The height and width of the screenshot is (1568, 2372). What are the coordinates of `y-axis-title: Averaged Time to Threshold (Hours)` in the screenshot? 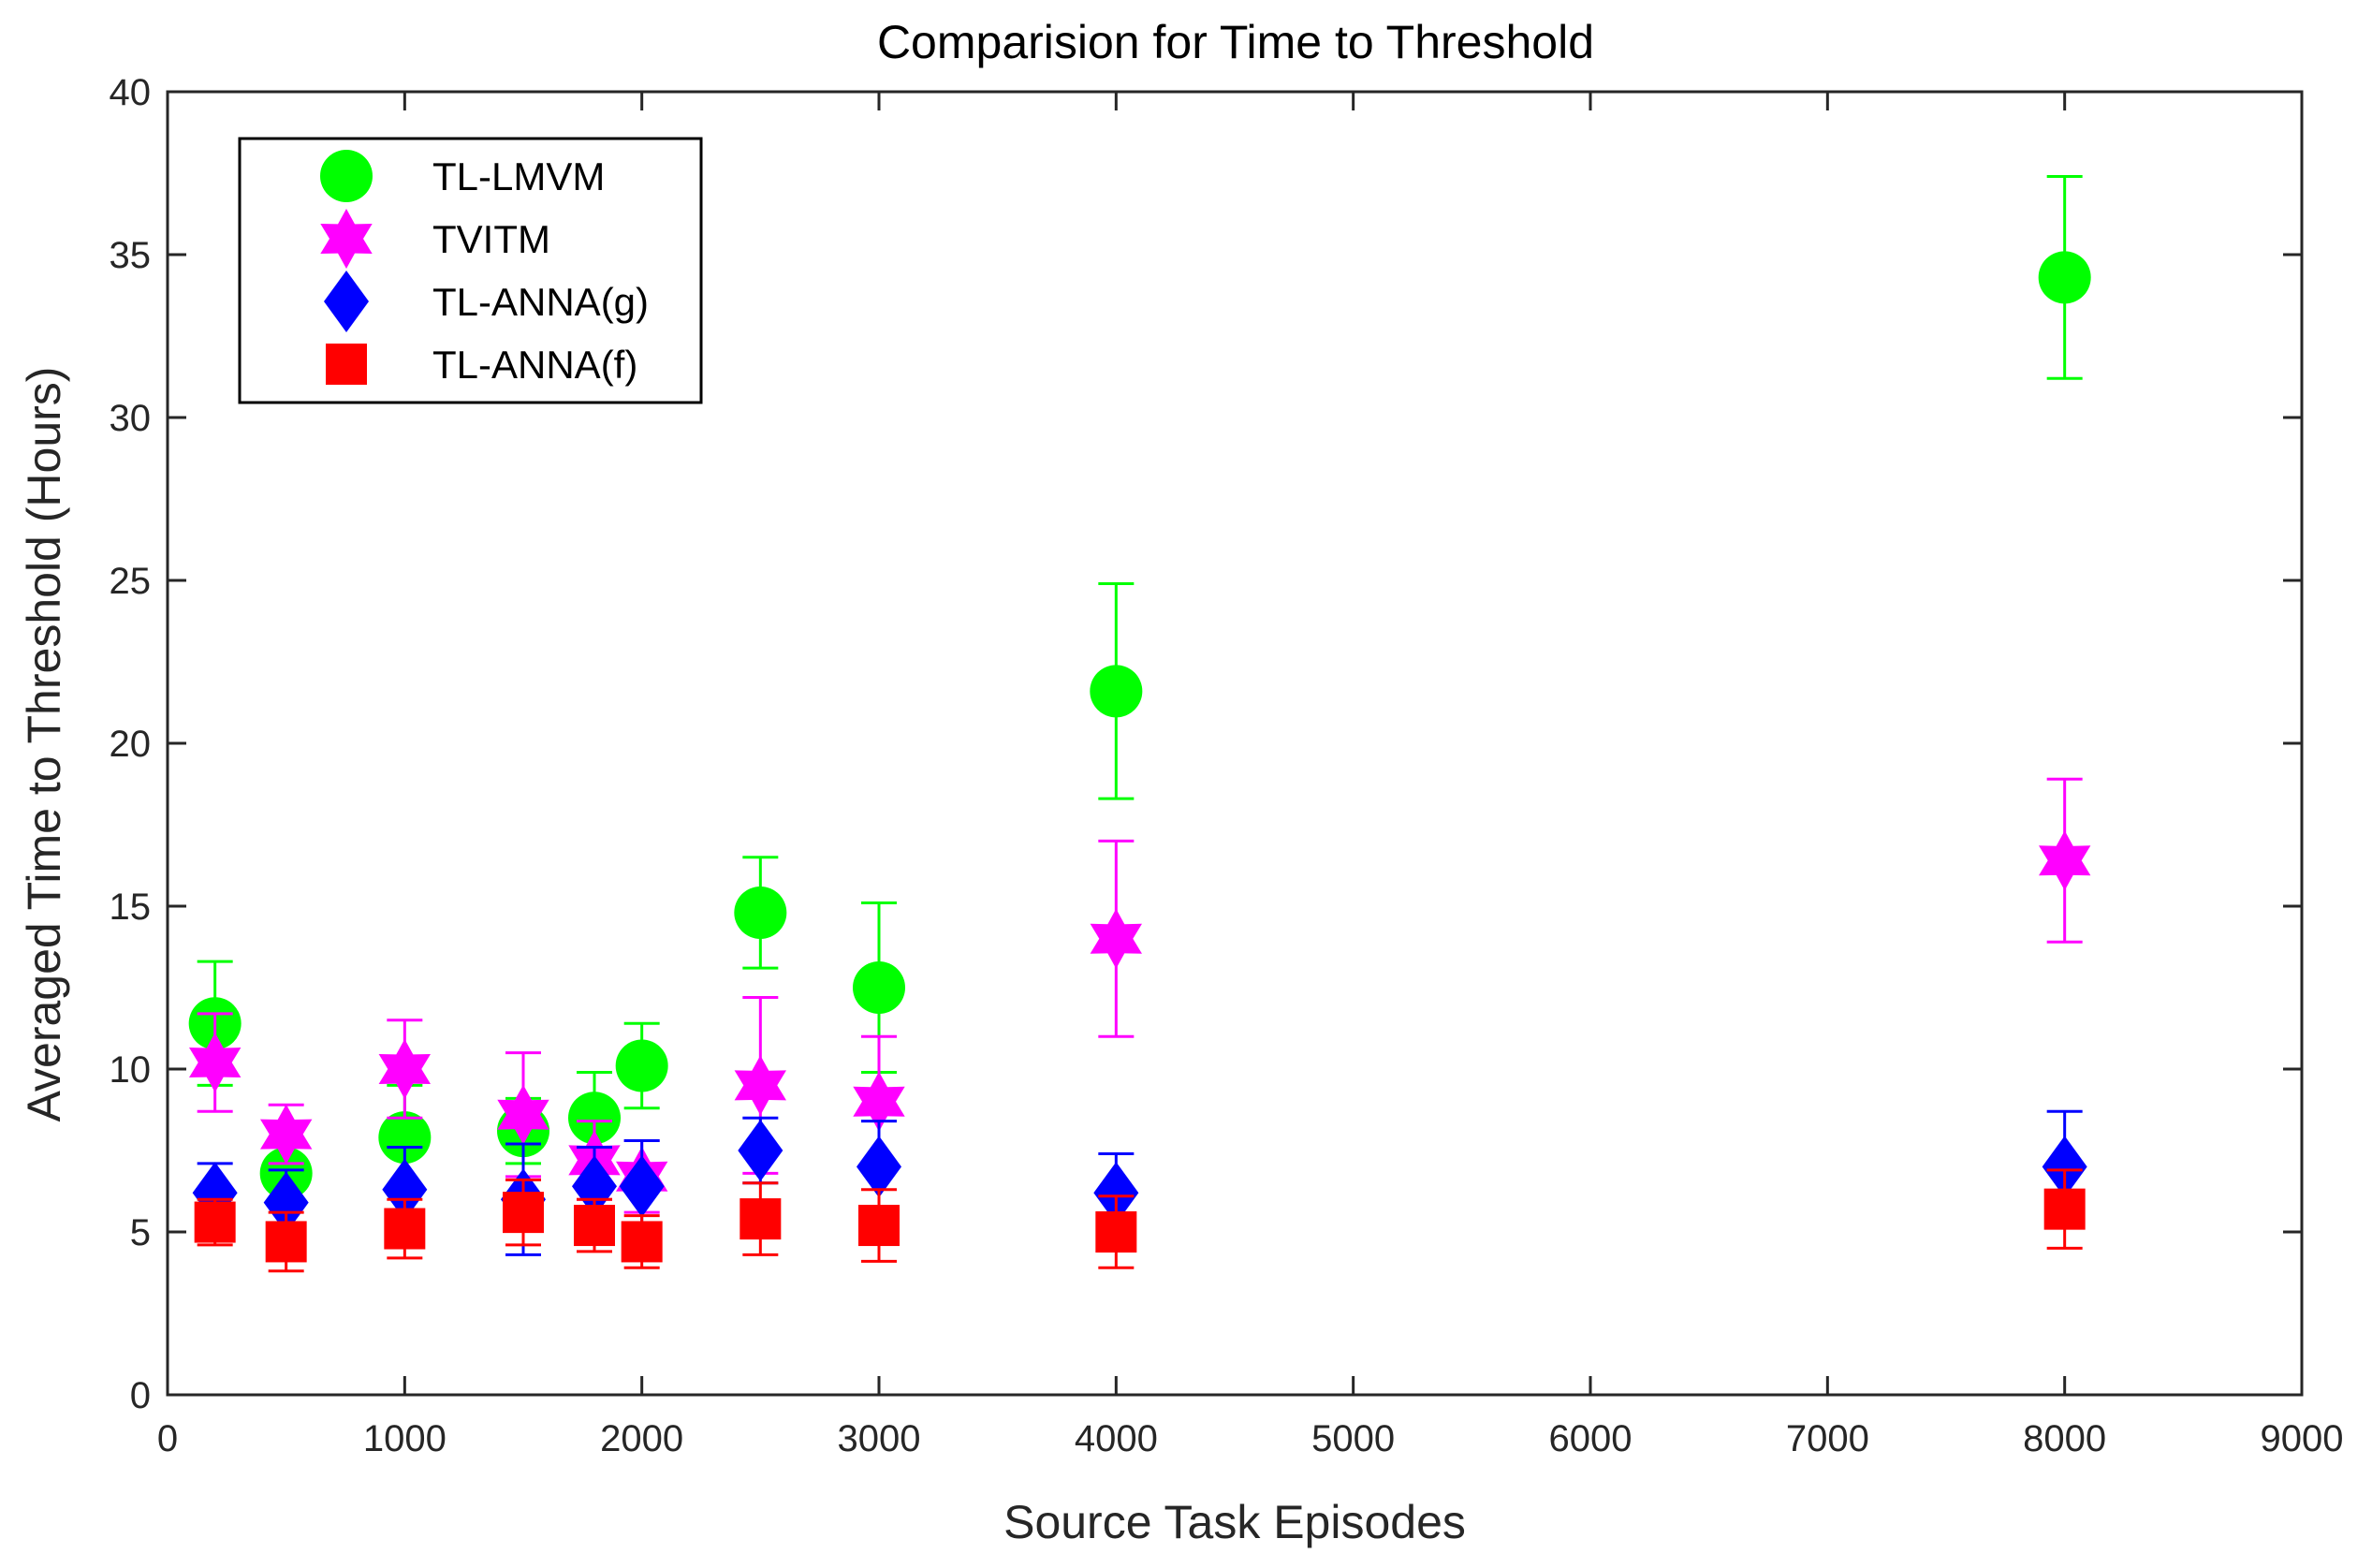 It's located at (44, 744).